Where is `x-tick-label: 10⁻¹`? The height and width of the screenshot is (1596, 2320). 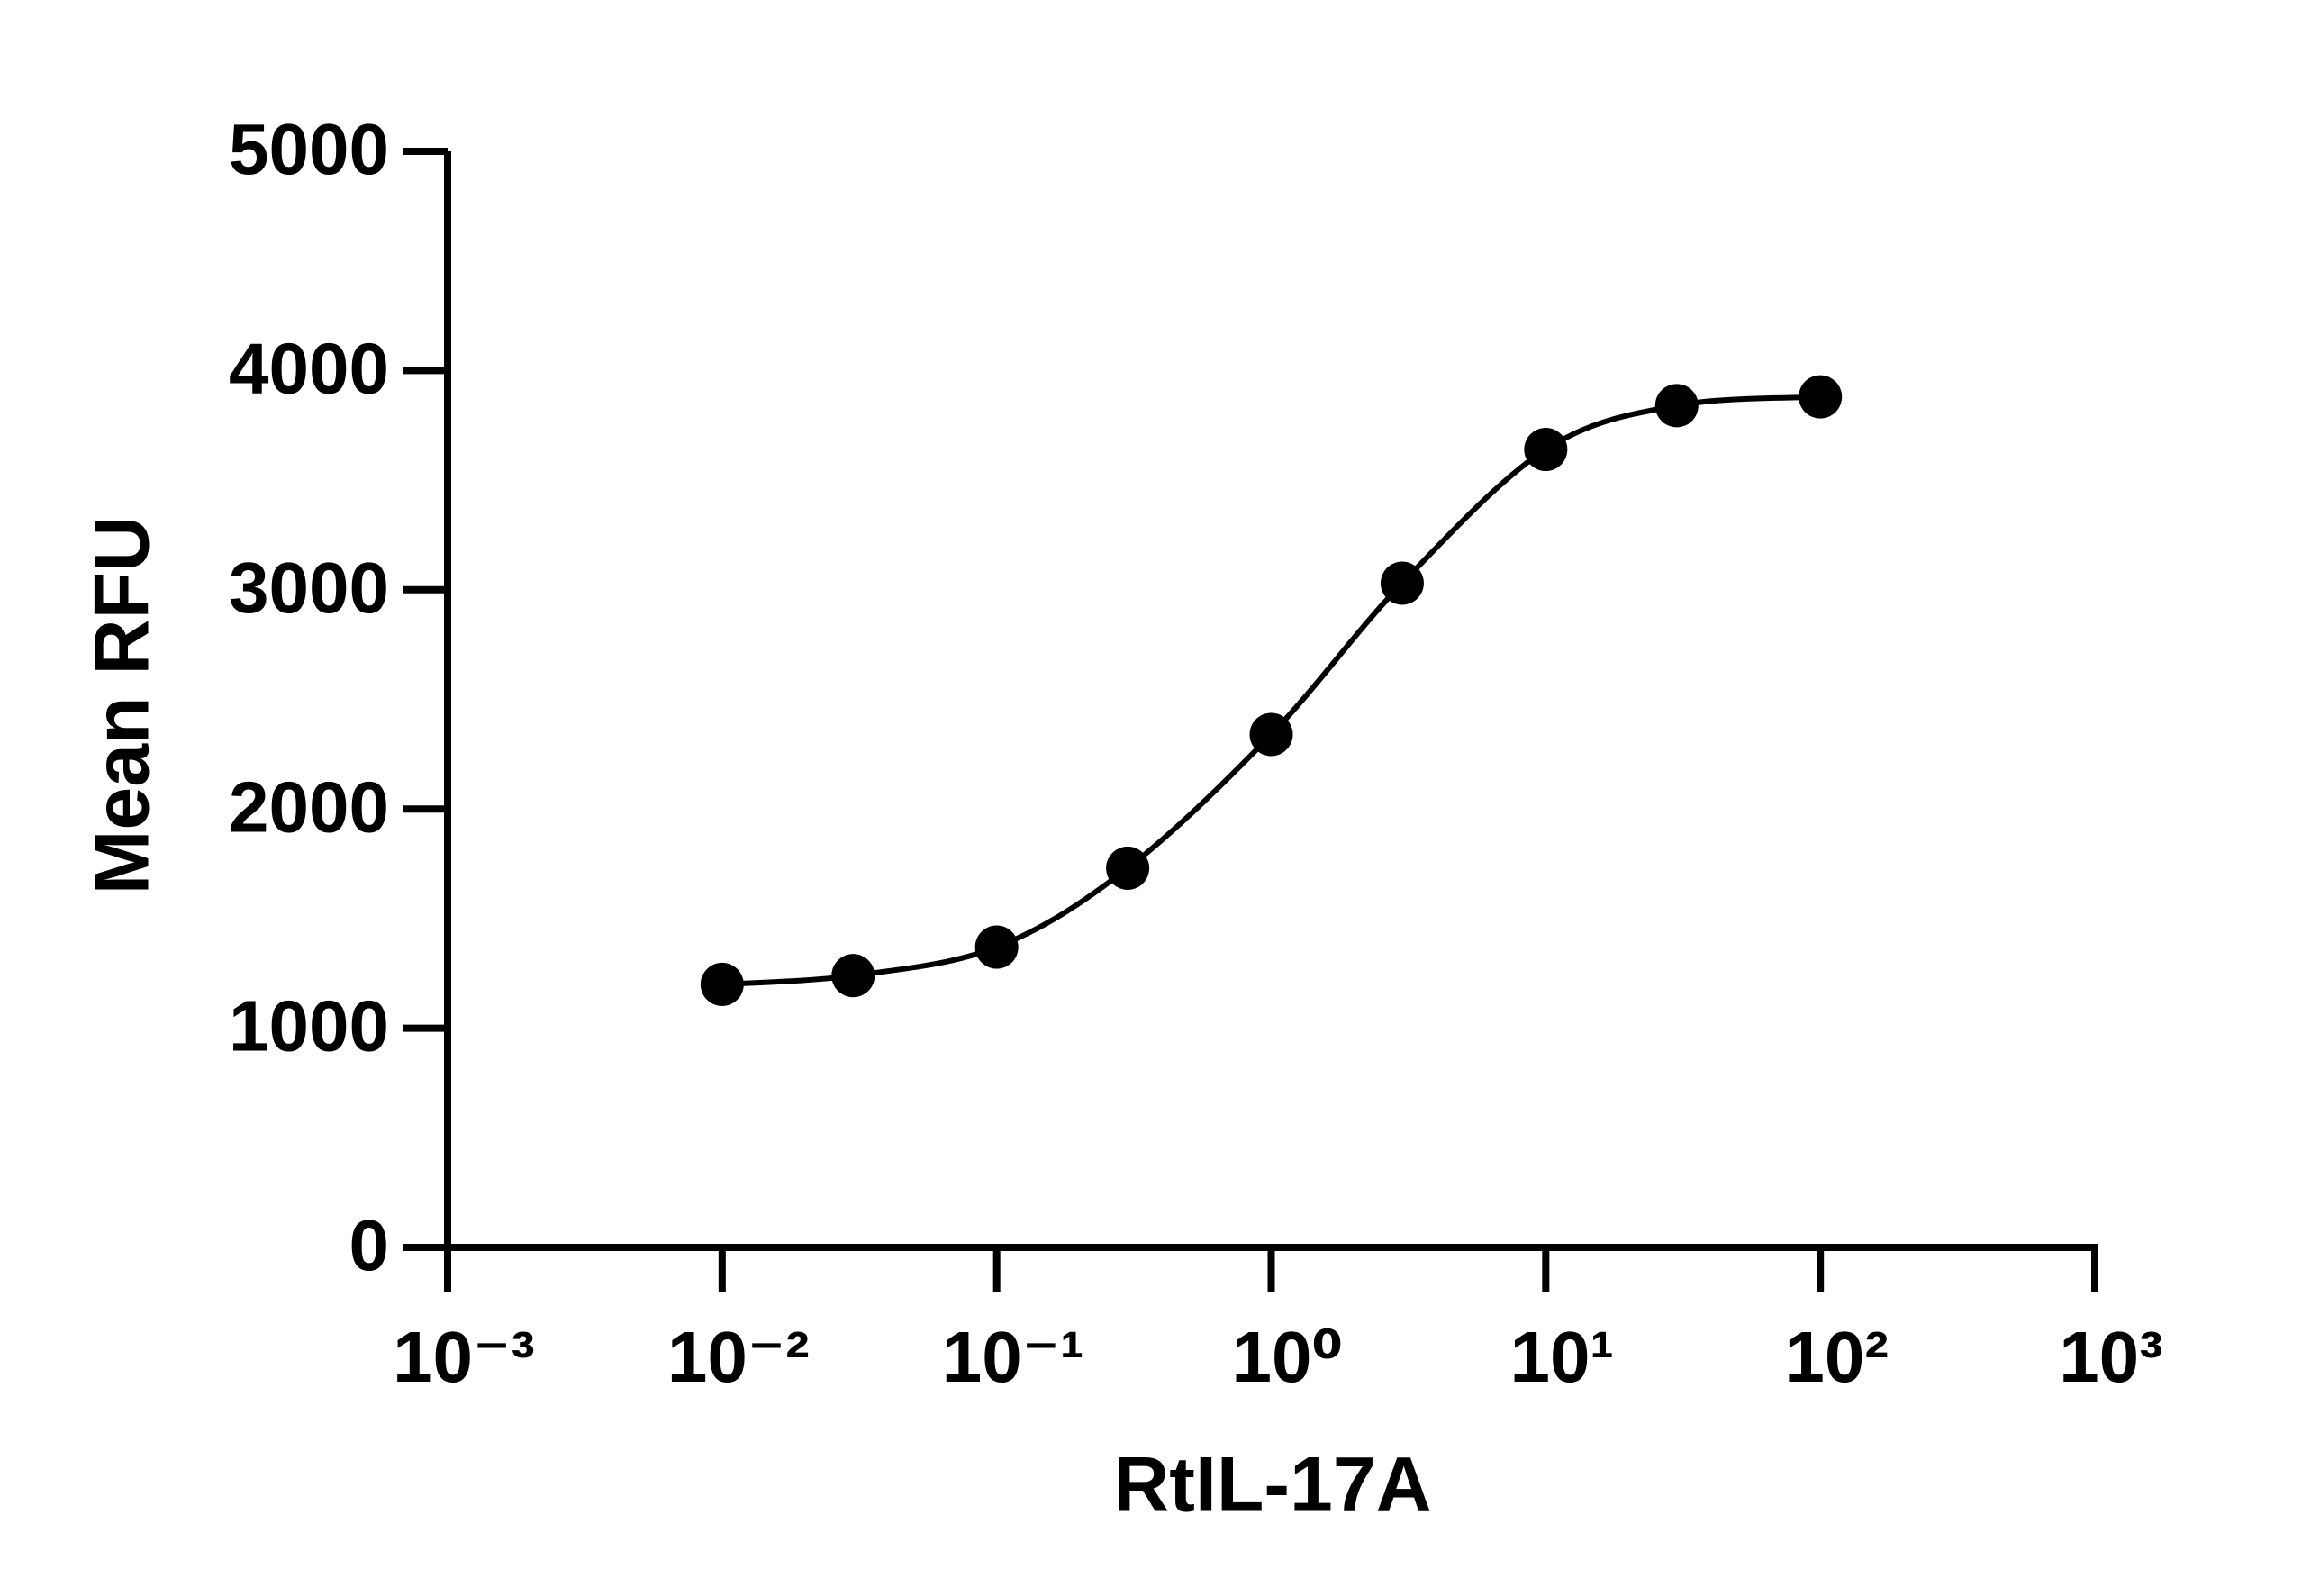 x-tick-label: 10⁻¹ is located at coordinates (1013, 1357).